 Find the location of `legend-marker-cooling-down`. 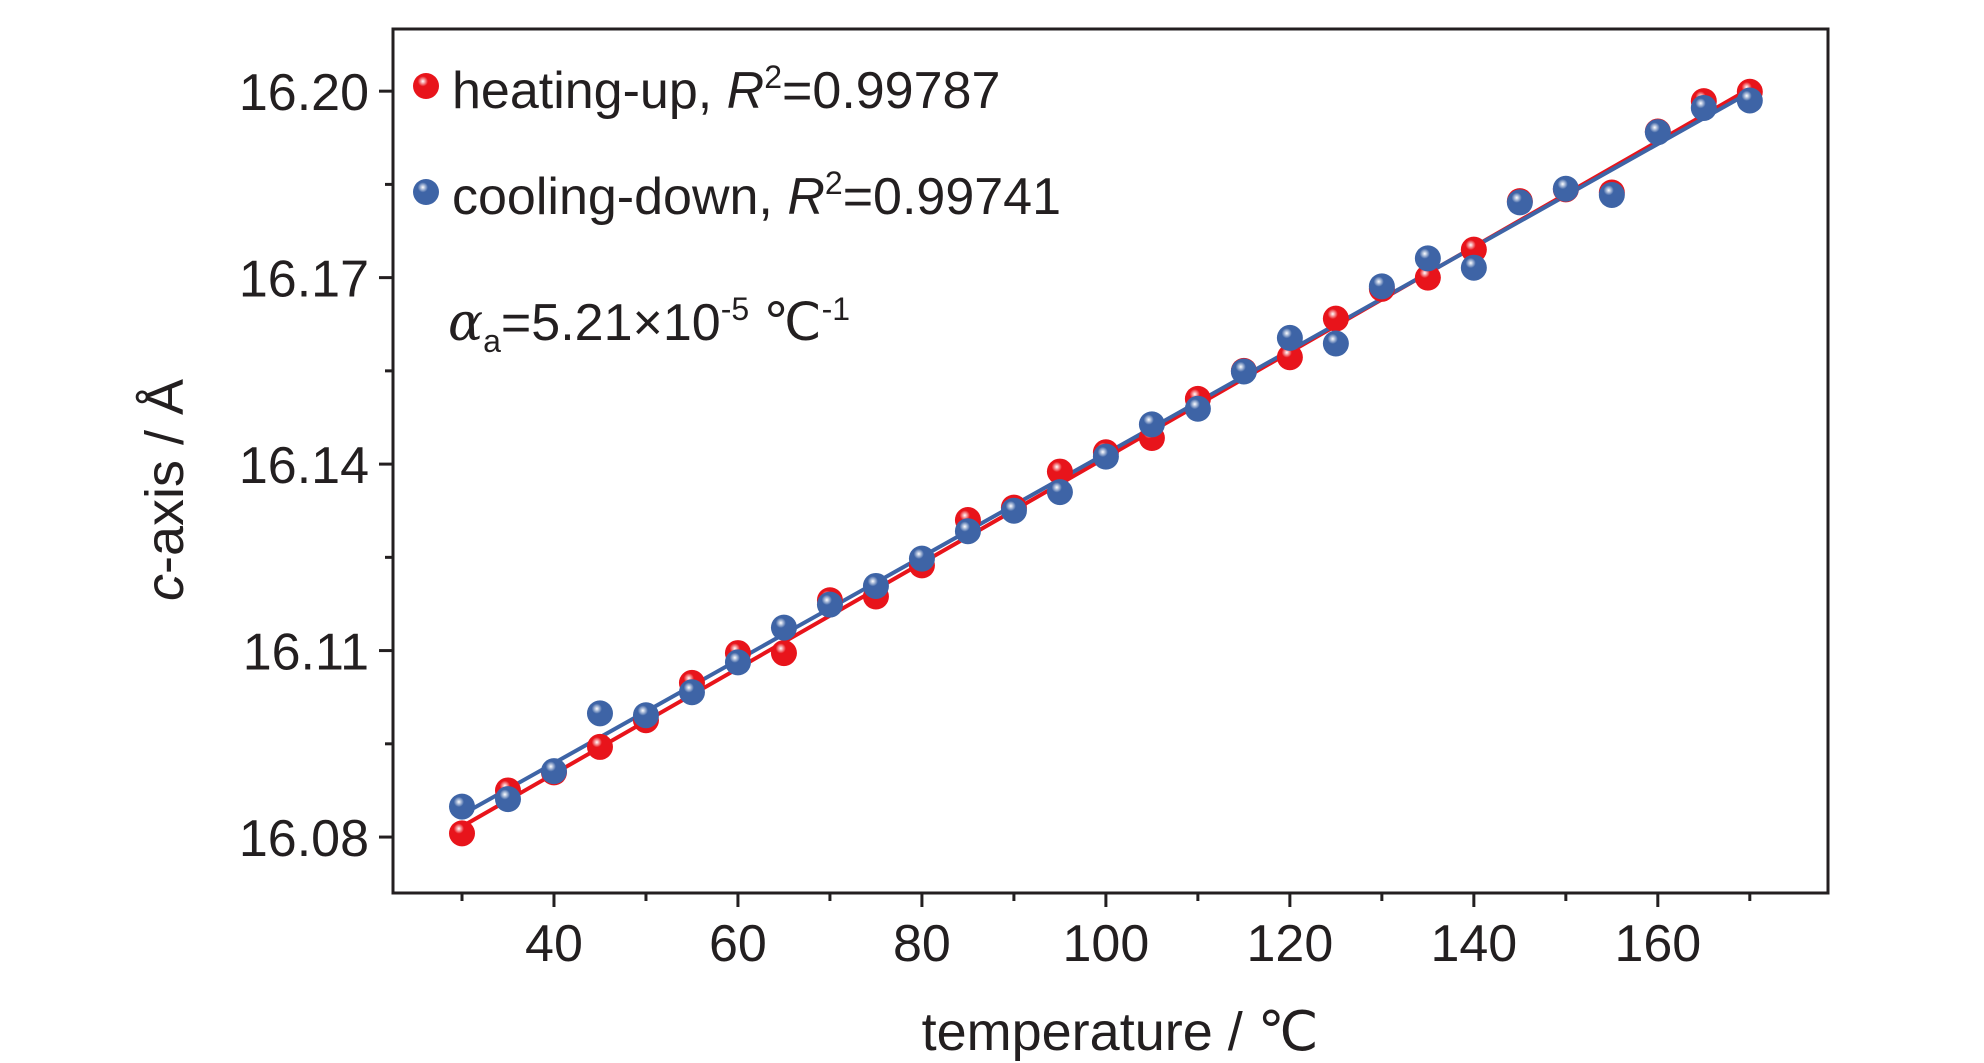

legend-marker-cooling-down is located at coordinates (426, 192).